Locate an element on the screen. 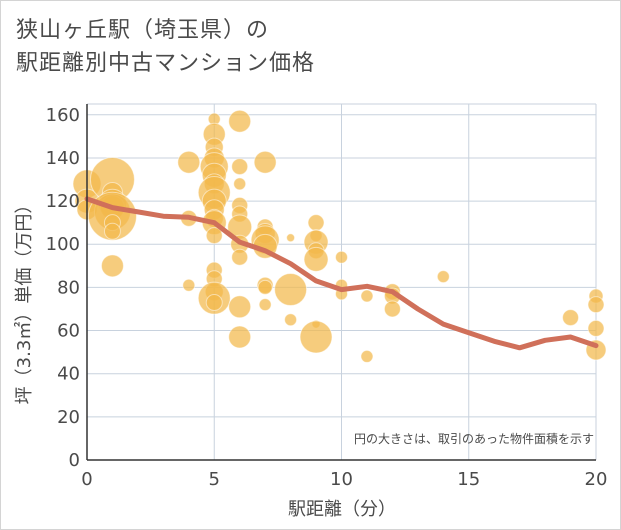 This screenshot has height=530, width=621. y-tick-label-3: 60 is located at coordinates (68, 331).